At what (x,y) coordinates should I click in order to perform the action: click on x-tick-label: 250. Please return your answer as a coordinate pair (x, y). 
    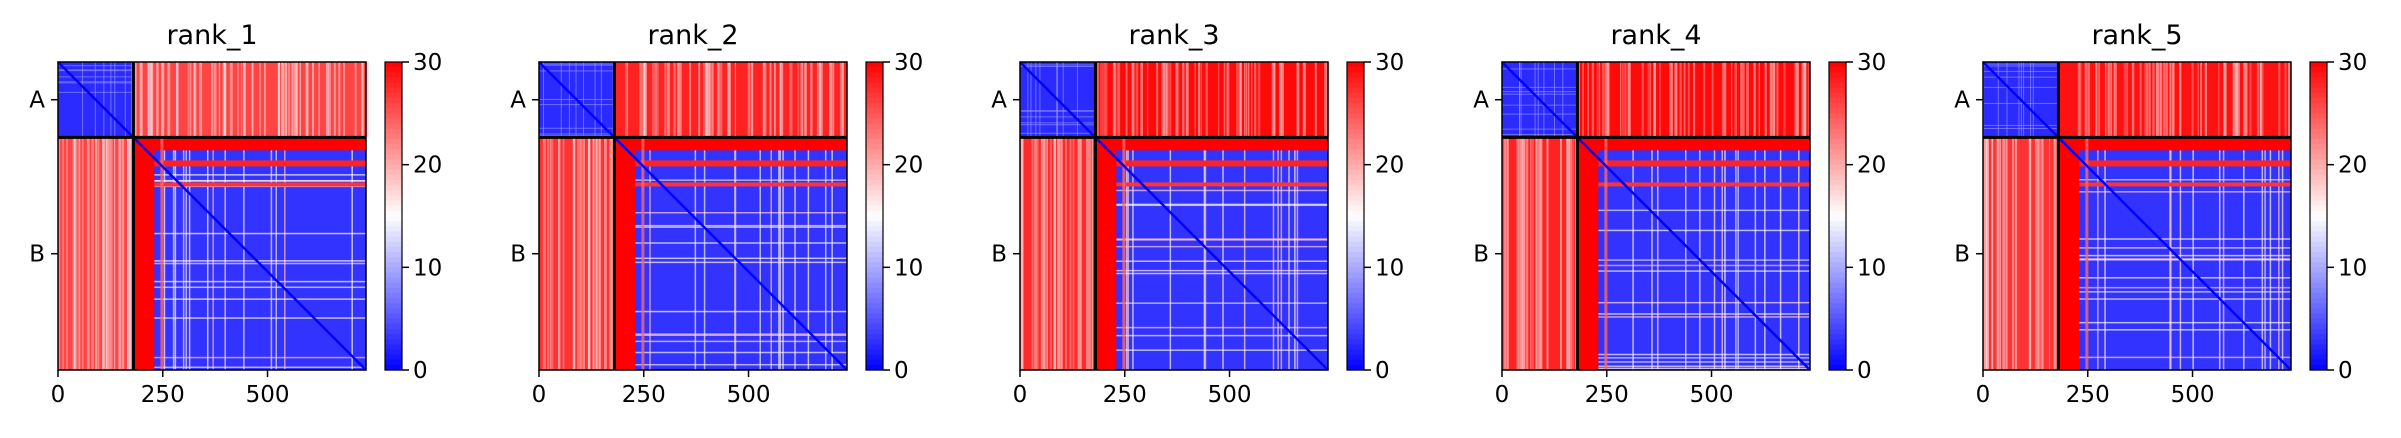
    Looking at the image, I should click on (1607, 395).